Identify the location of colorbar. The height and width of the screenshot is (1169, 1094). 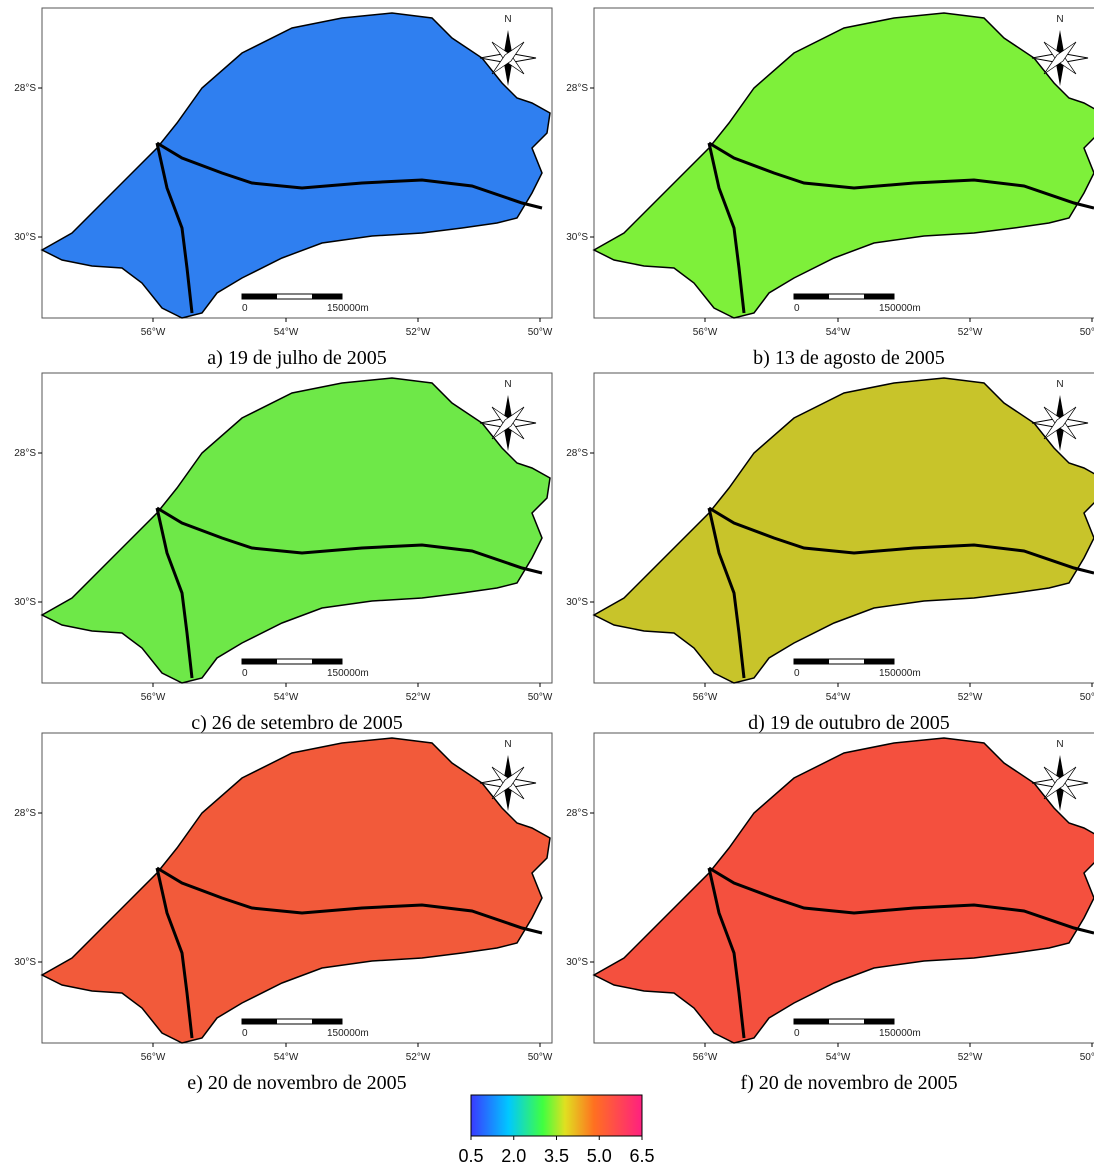
(556, 1115).